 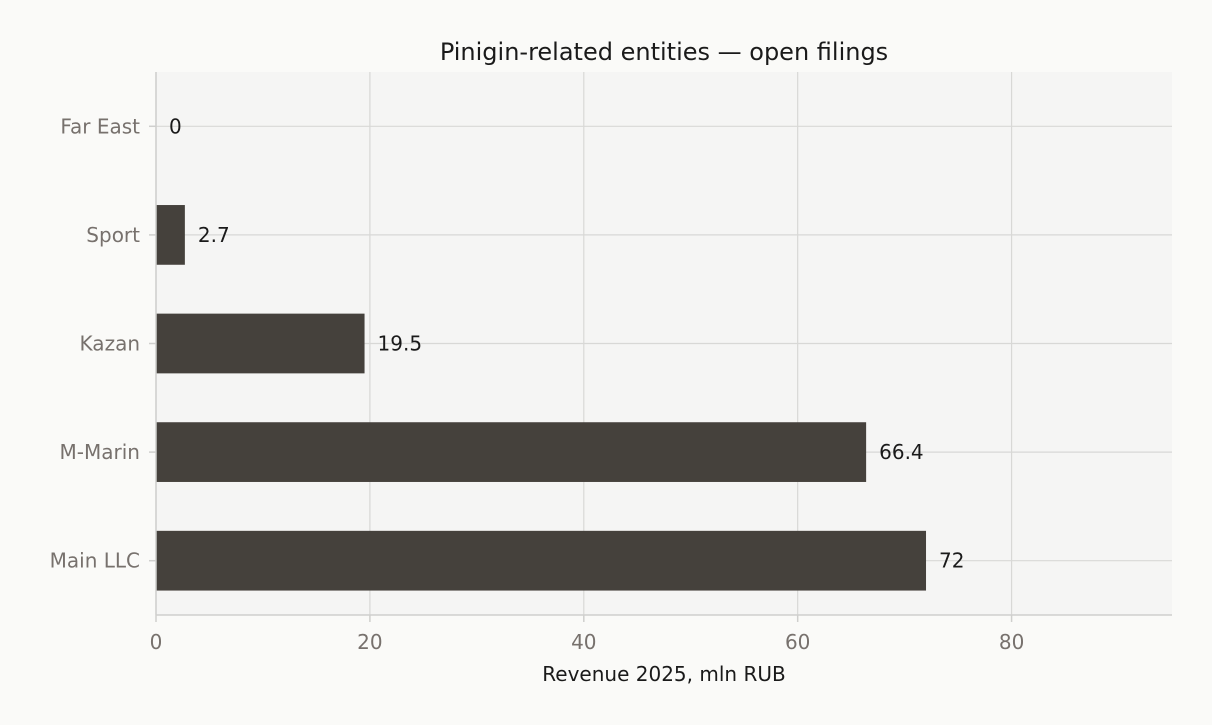 What do you see at coordinates (583, 642) in the screenshot?
I see `x-tick-label: 40` at bounding box center [583, 642].